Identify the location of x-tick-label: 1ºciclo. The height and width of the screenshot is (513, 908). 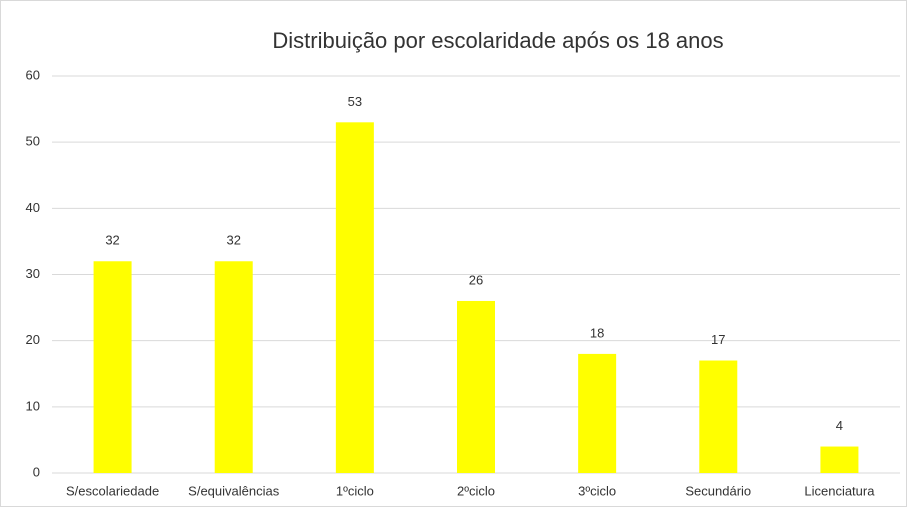
(355, 490).